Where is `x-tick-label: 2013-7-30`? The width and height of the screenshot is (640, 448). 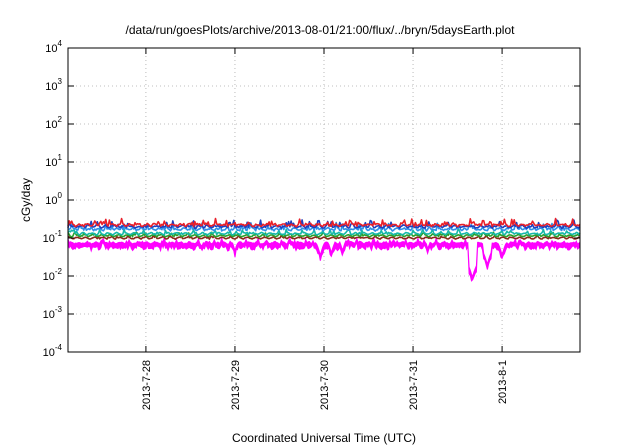 x-tick-label: 2013-7-30 is located at coordinates (325, 385).